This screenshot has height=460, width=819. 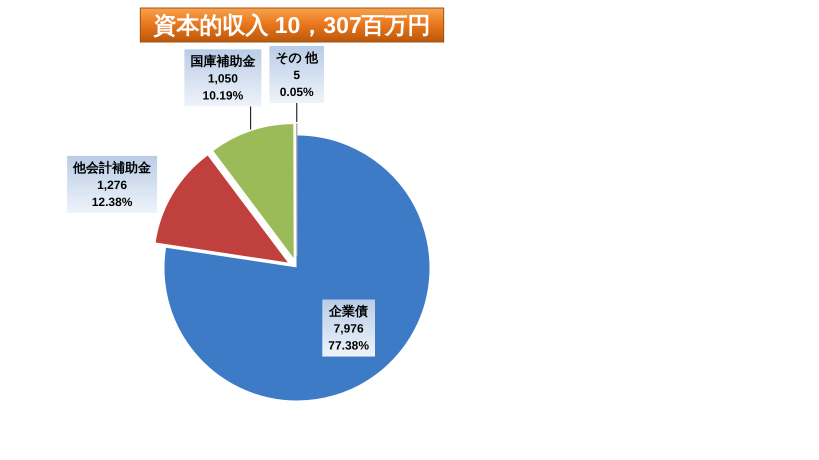 I want to click on slice-label: その 他, so click(x=297, y=57).